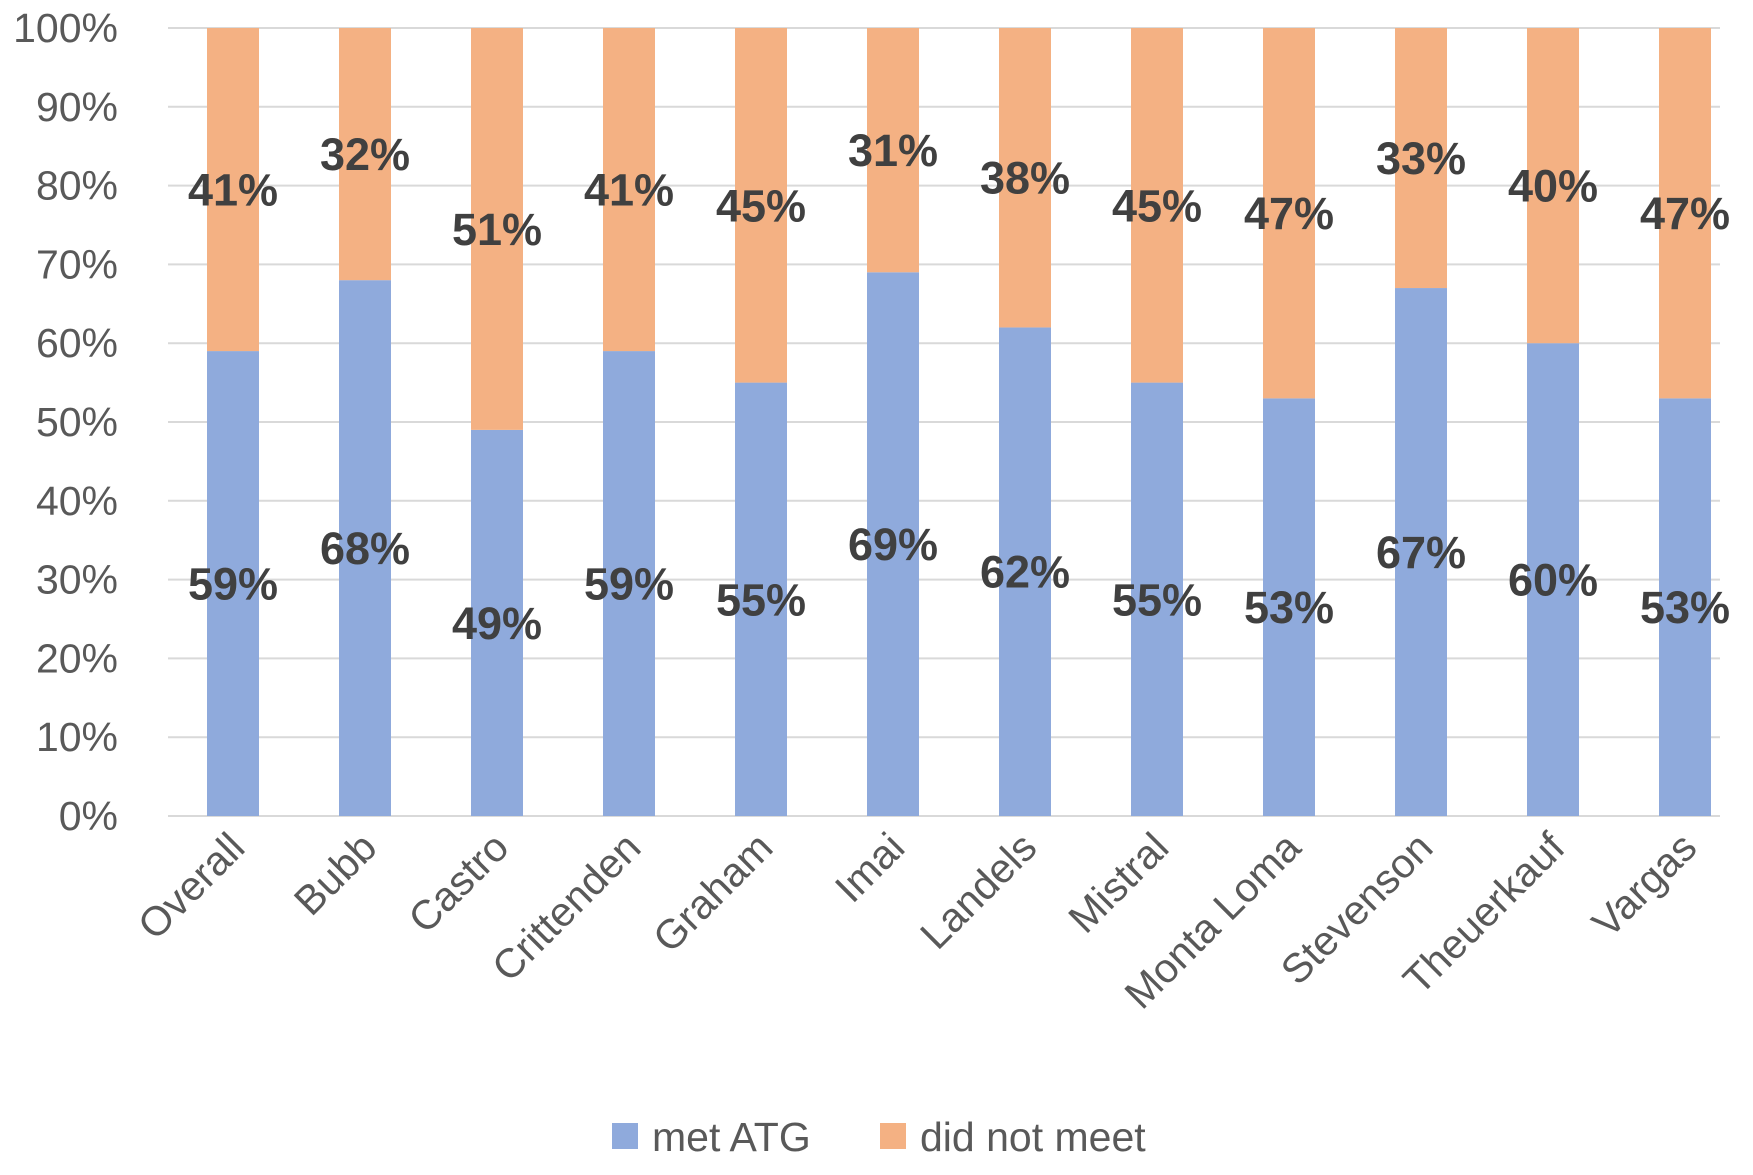 The image size is (1753, 1175). Describe the element at coordinates (712, 892) in the screenshot. I see `x-category-label: Graham` at that location.